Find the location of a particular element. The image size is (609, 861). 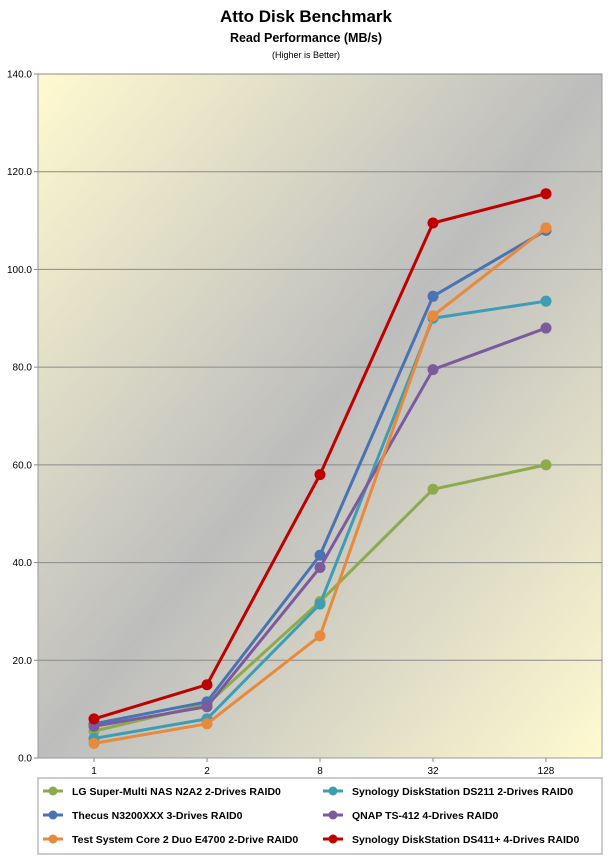

legend is located at coordinates (320, 816).